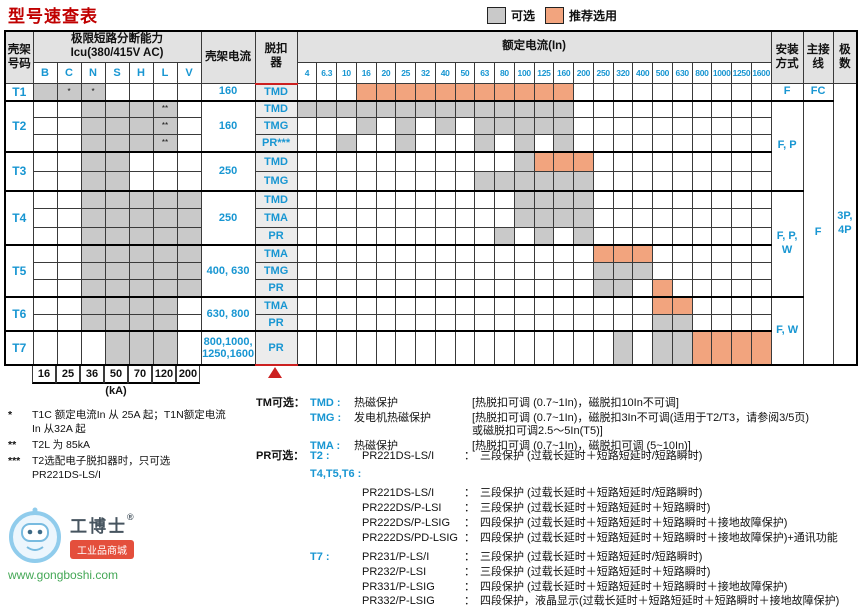 This screenshot has height=609, width=860. What do you see at coordinates (165, 126) in the screenshot?
I see `icu-cell: **` at bounding box center [165, 126].